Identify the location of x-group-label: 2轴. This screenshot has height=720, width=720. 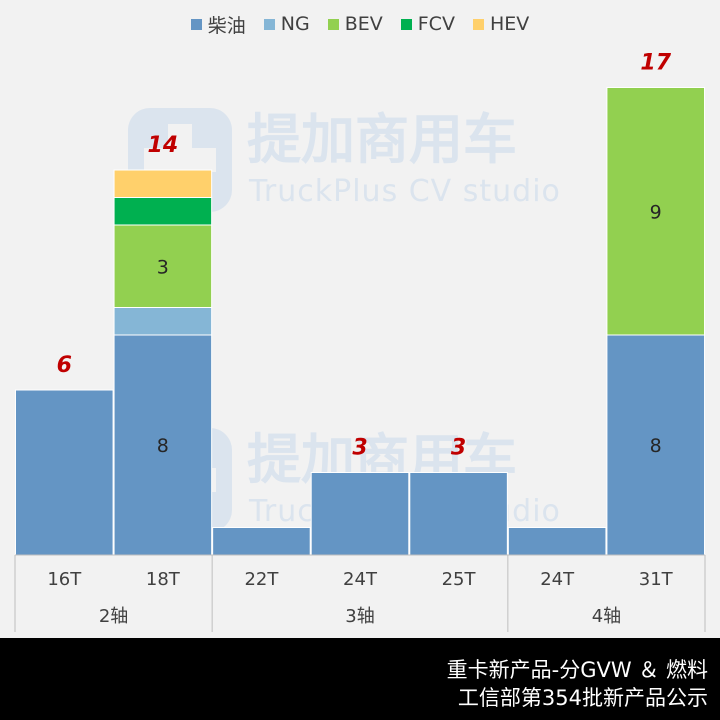
(113, 616).